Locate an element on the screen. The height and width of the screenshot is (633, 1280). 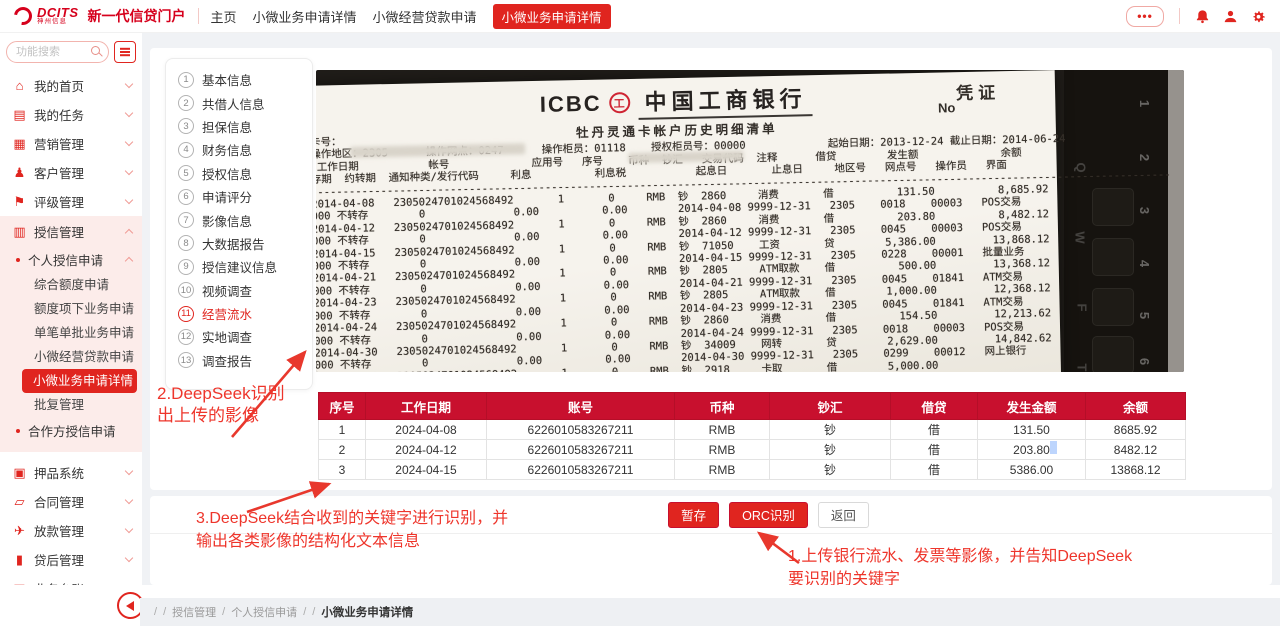
tab-micro-biz-detail-active: 小微业务申请详情 is located at coordinates (551, 16).